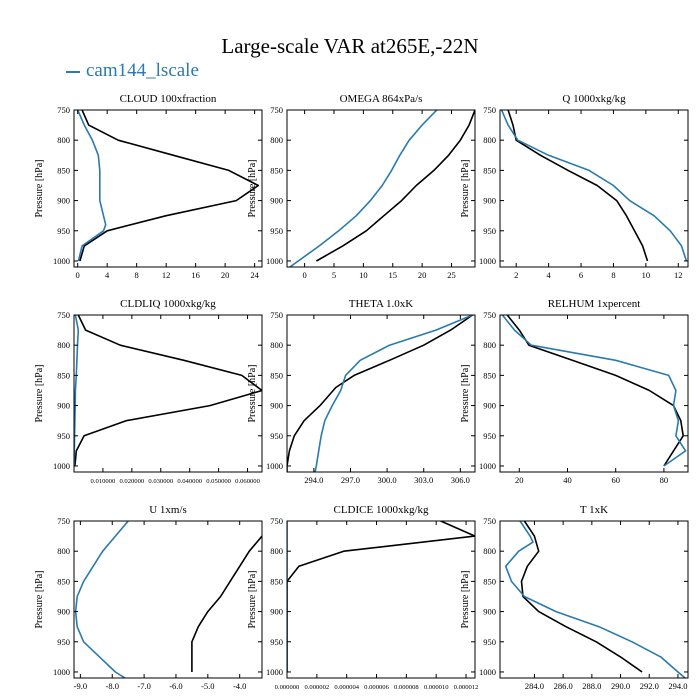 Image resolution: width=700 pixels, height=700 pixels. I want to click on x-tick-label: 0.000008, so click(406, 687).